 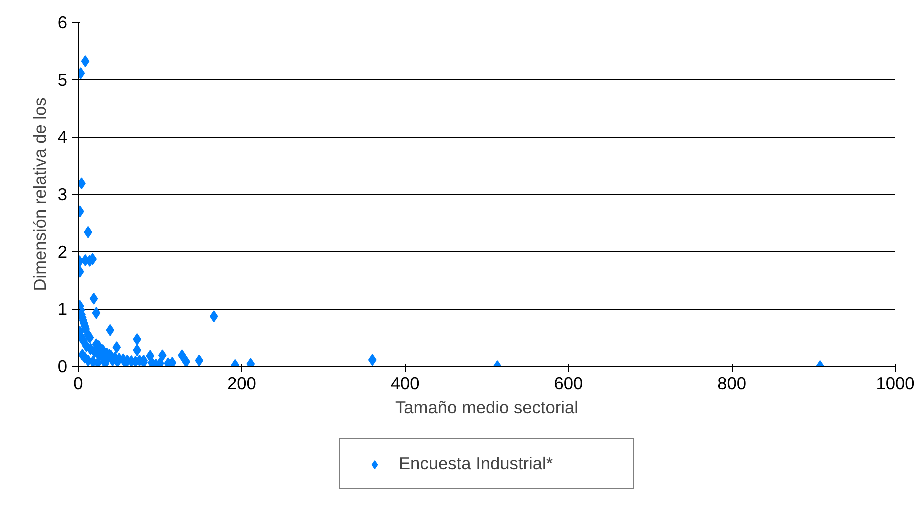 I want to click on legend-label: Encuesta Industrial*, so click(x=476, y=464).